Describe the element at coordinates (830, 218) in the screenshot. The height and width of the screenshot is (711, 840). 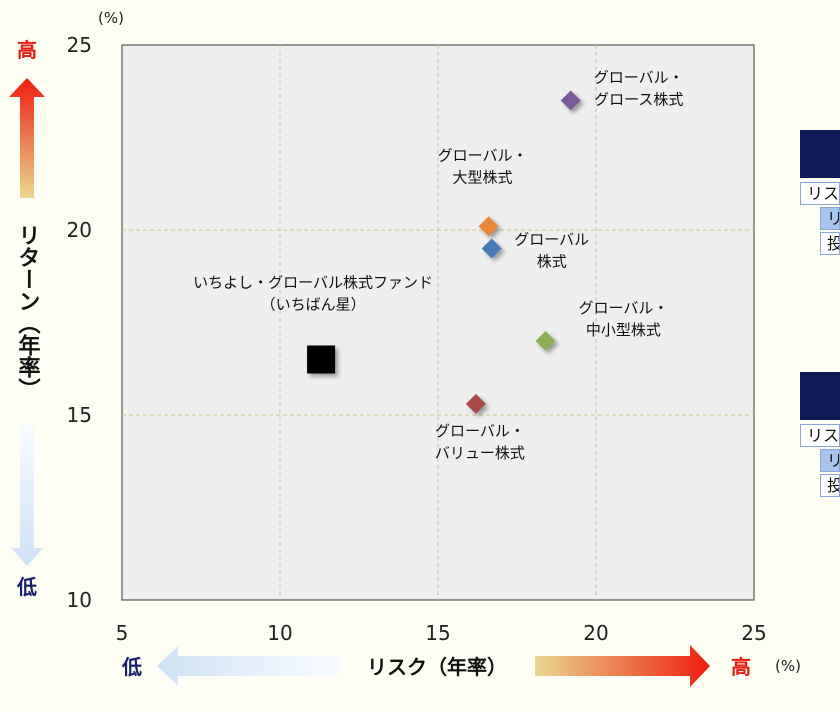
I see `table-1-row: リタ` at that location.